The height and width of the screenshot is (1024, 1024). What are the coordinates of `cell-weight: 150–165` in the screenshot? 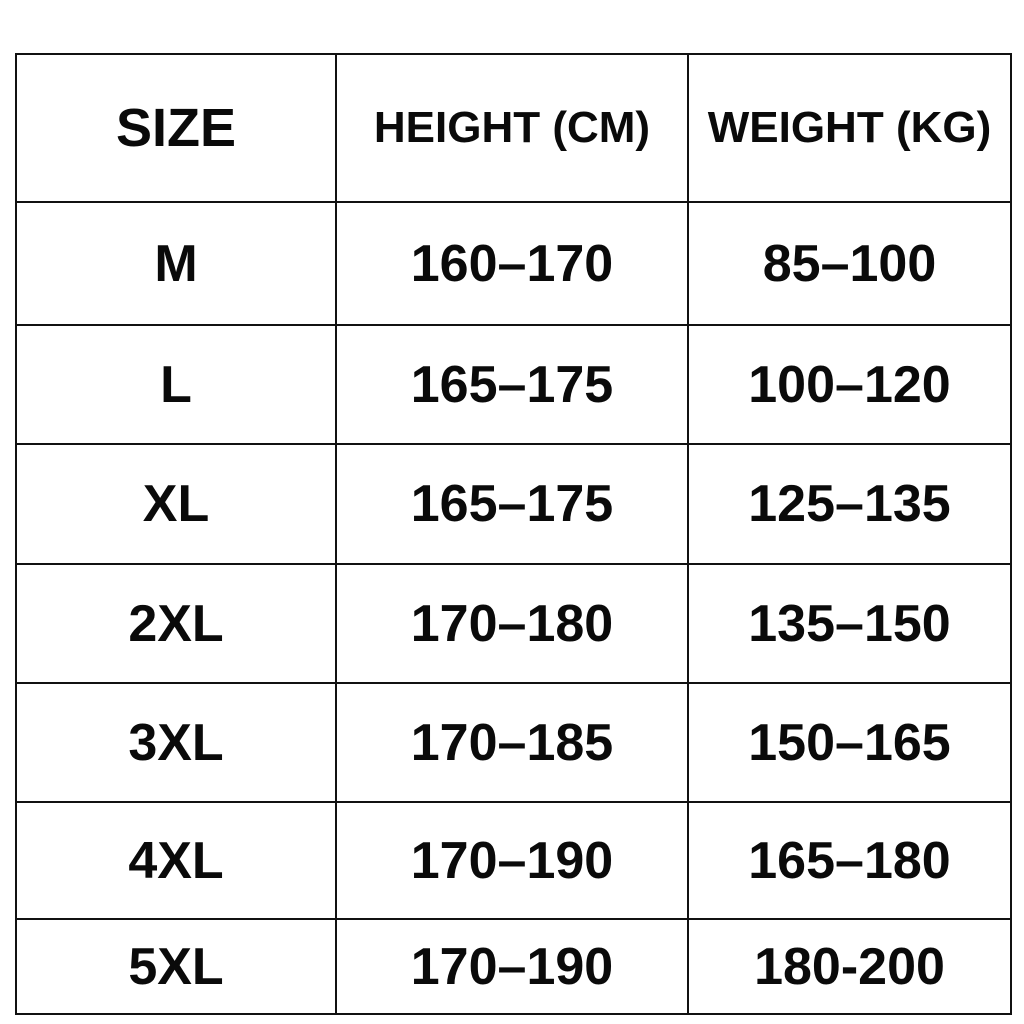 It's located at (849, 742).